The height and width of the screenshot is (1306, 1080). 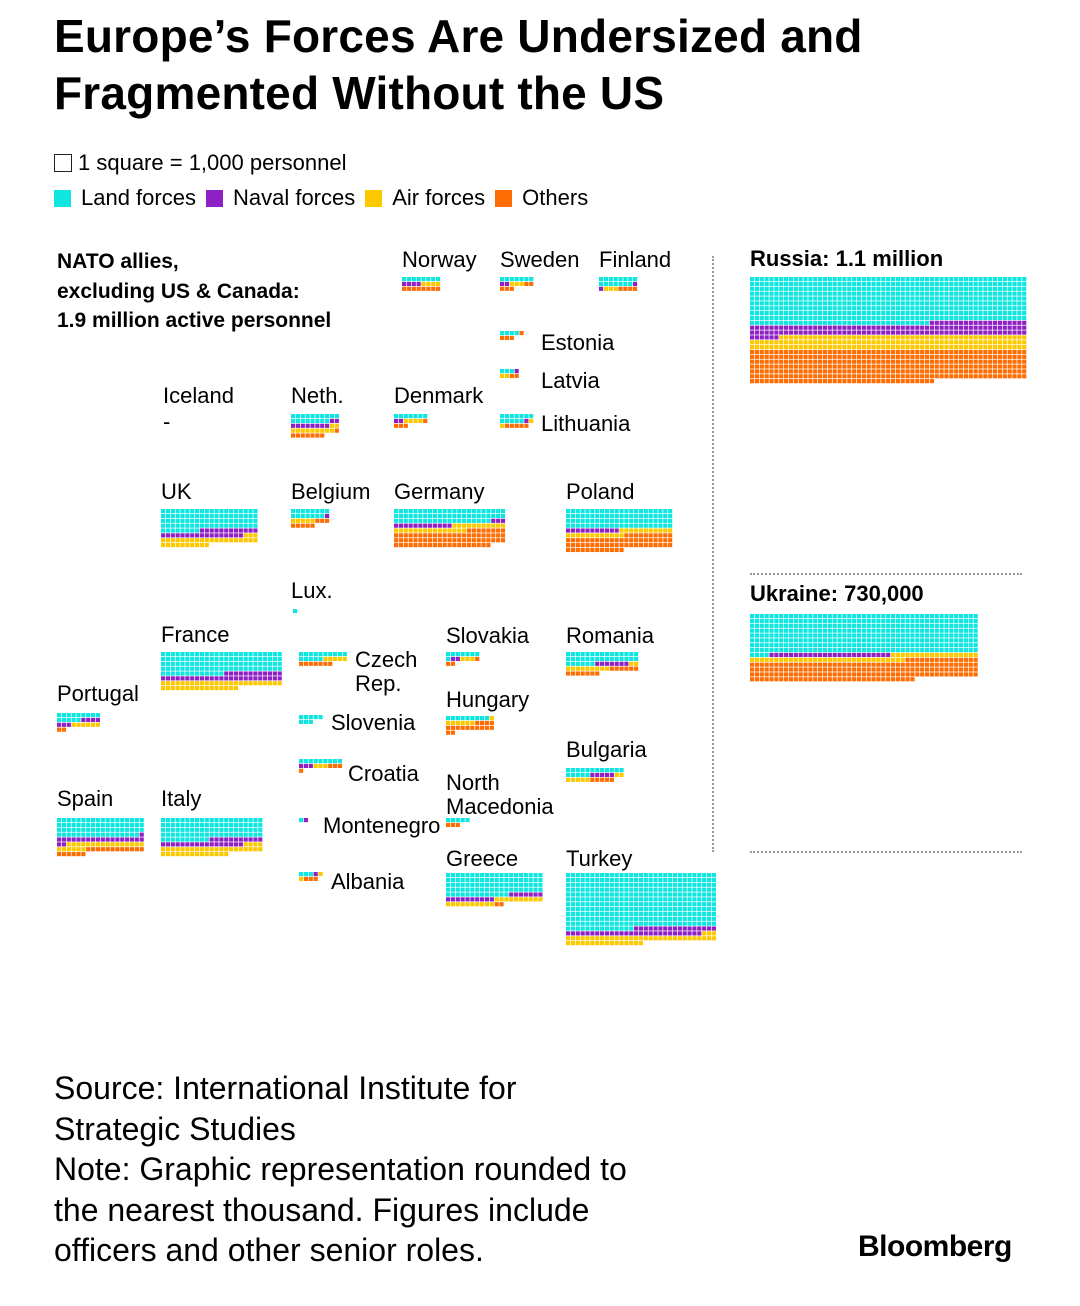 What do you see at coordinates (477, 899) in the screenshot?
I see `square-greece-naval` at bounding box center [477, 899].